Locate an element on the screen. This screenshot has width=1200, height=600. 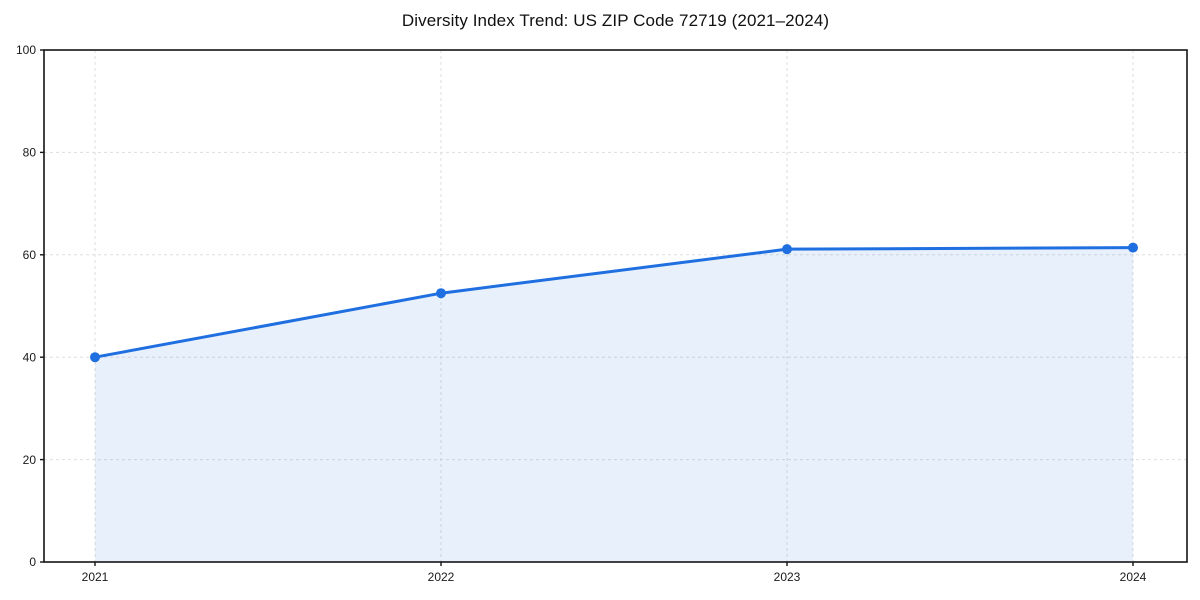
data-point-2021 is located at coordinates (95, 357).